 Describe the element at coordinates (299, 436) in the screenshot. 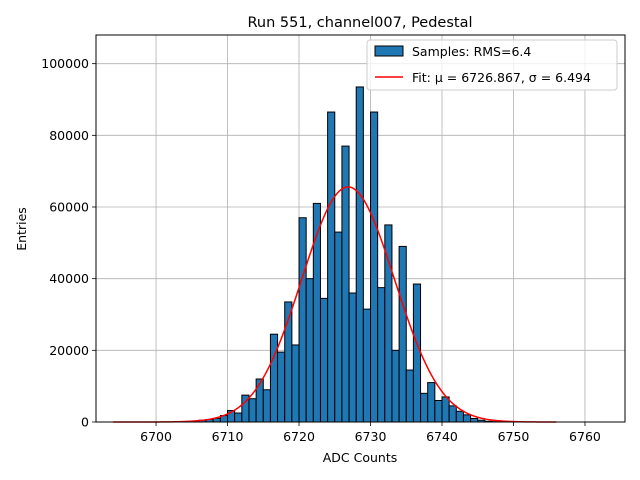

I see `x-tick-label: 6720` at that location.